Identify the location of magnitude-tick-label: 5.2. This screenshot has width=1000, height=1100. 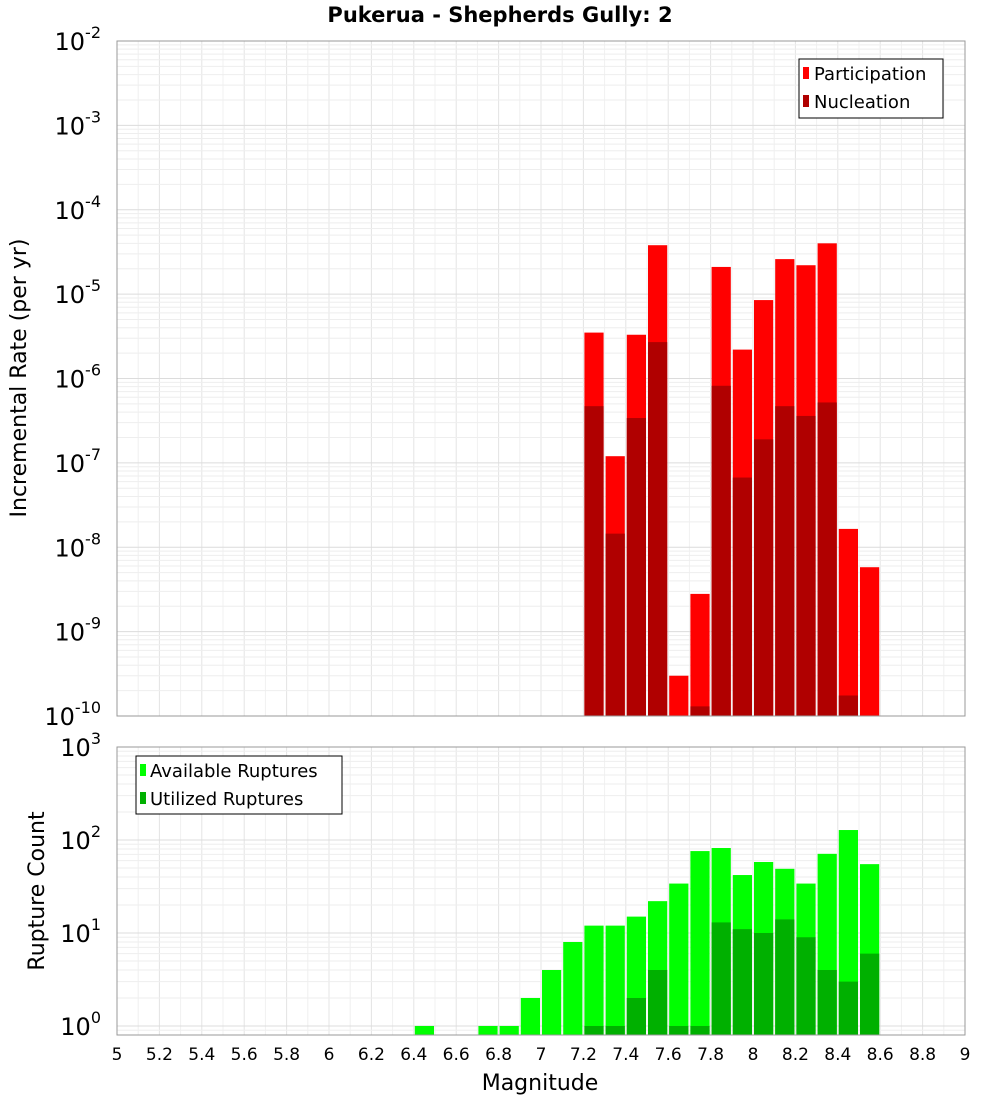
(159, 1055).